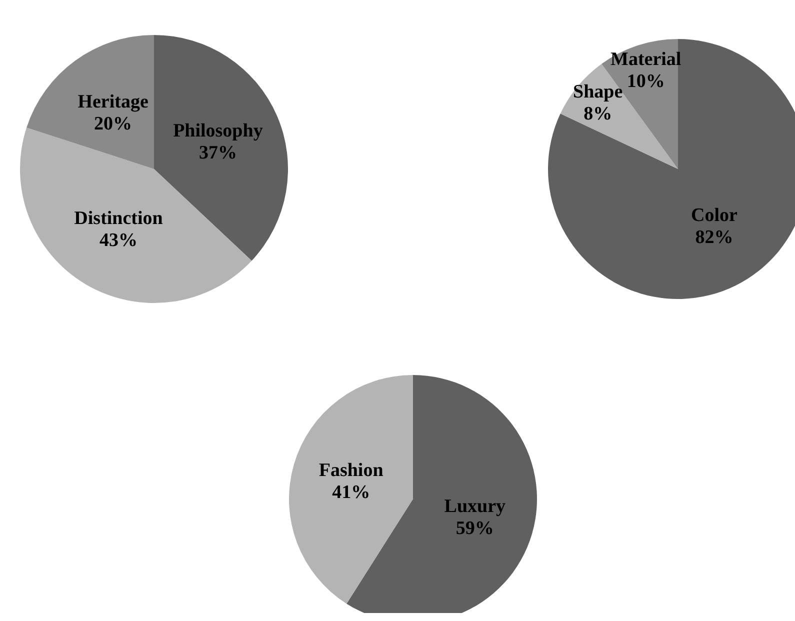 The height and width of the screenshot is (621, 795). What do you see at coordinates (119, 240) in the screenshot?
I see `data-label: 43%` at bounding box center [119, 240].